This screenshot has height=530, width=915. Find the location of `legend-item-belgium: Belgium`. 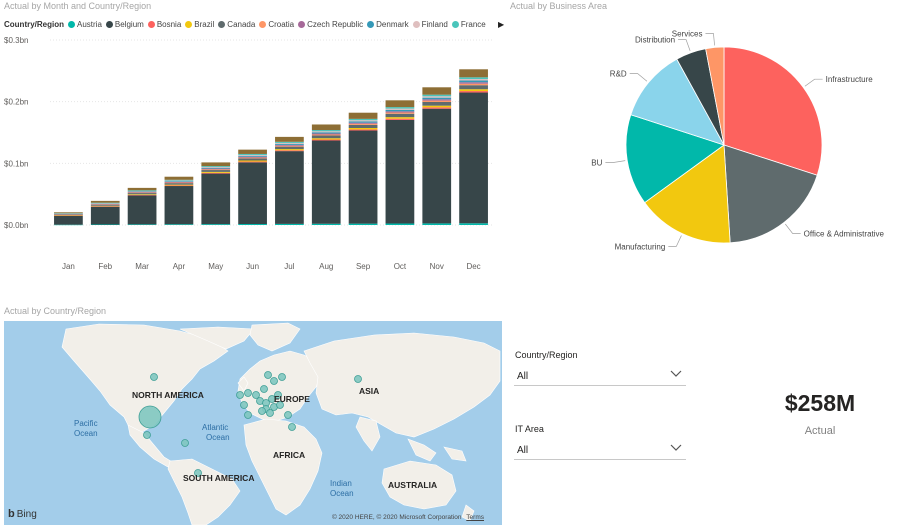

legend-item-belgium: Belgium is located at coordinates (124, 24).